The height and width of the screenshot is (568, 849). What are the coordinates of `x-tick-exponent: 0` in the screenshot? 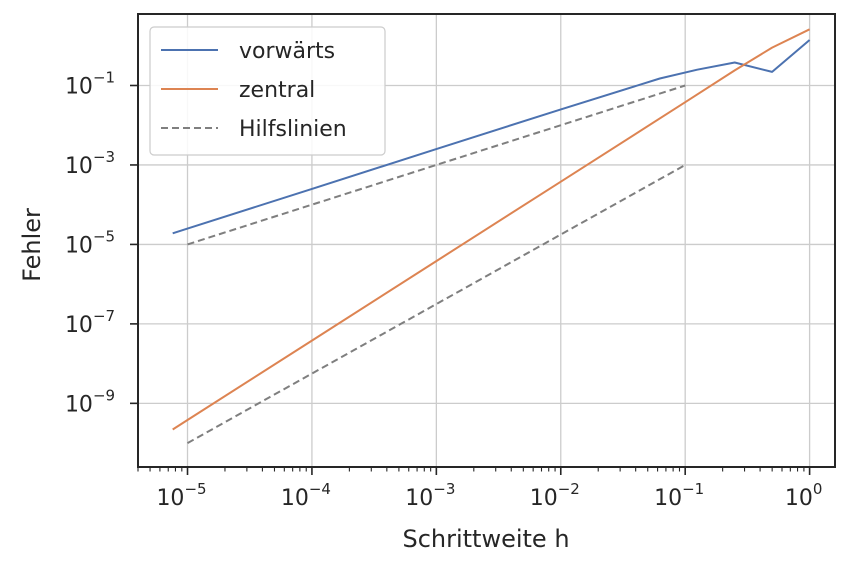 It's located at (818, 489).